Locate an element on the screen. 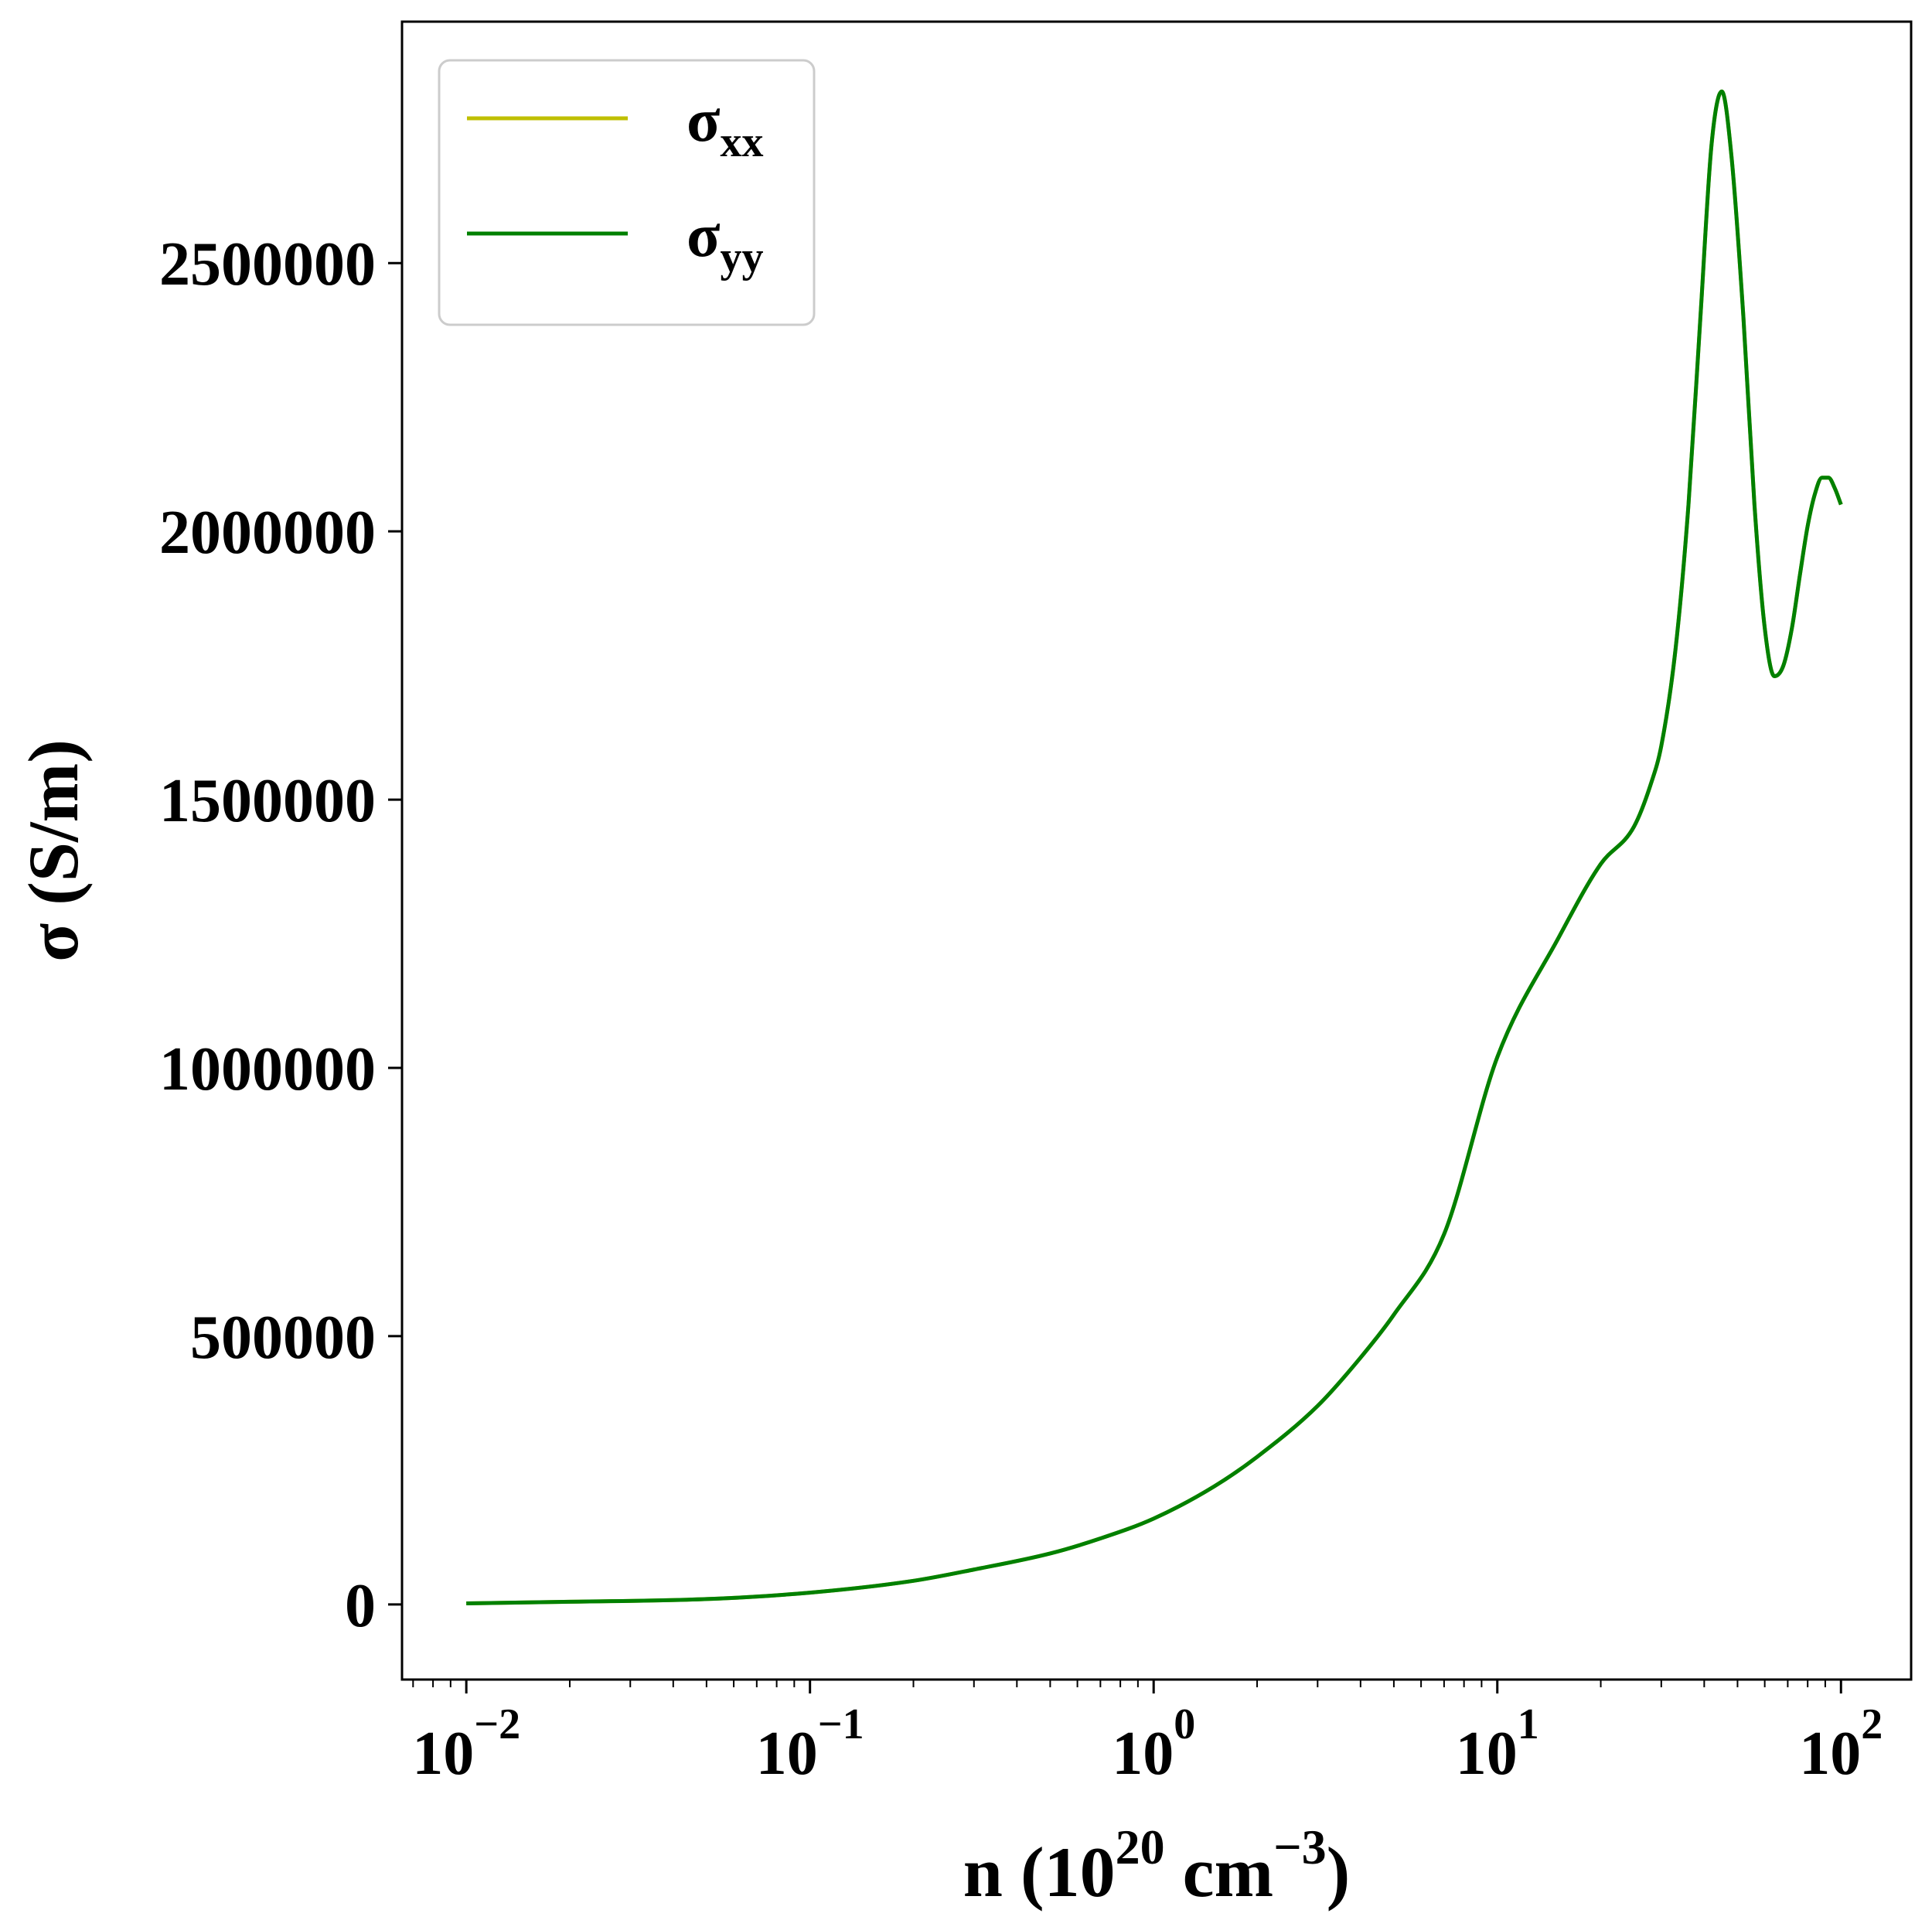  y-tick-label: 500000 is located at coordinates (283, 1338).